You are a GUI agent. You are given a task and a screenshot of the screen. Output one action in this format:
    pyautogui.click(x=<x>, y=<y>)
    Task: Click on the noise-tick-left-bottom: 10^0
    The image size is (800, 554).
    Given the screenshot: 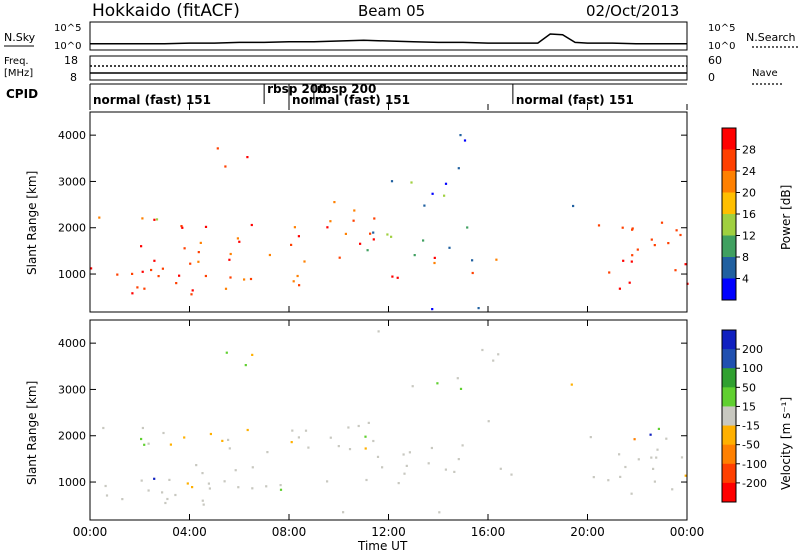 What is the action you would take?
    pyautogui.click(x=67, y=46)
    